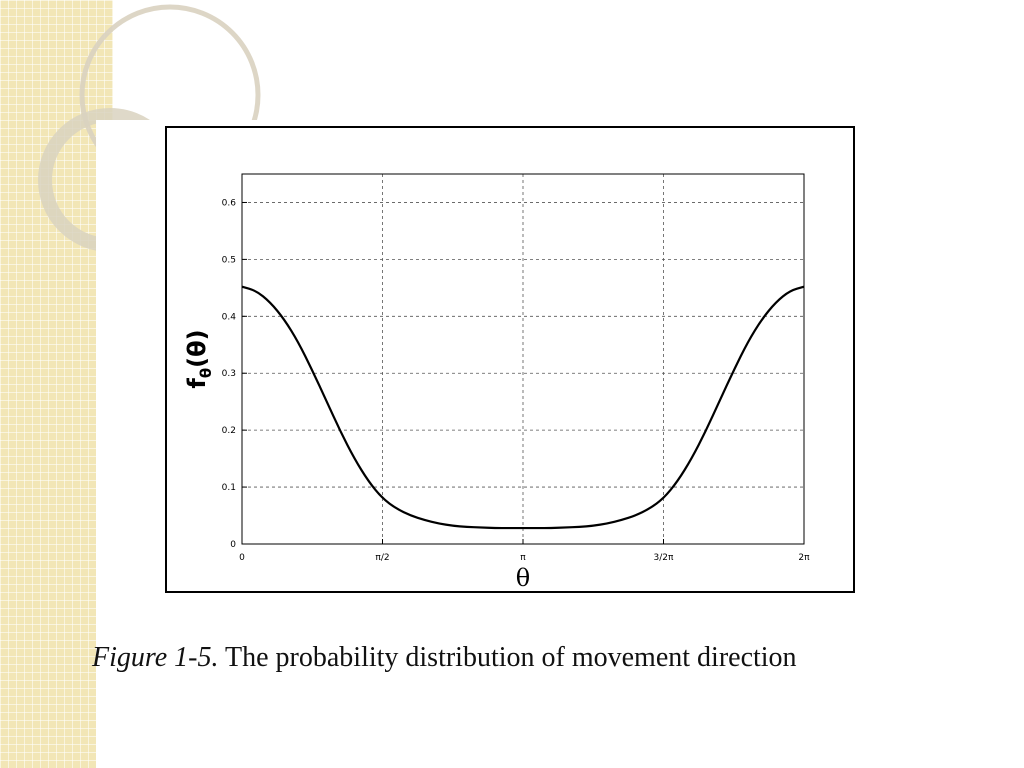 The width and height of the screenshot is (1024, 768). What do you see at coordinates (229, 431) in the screenshot?
I see `y-tick-label: 0.2` at bounding box center [229, 431].